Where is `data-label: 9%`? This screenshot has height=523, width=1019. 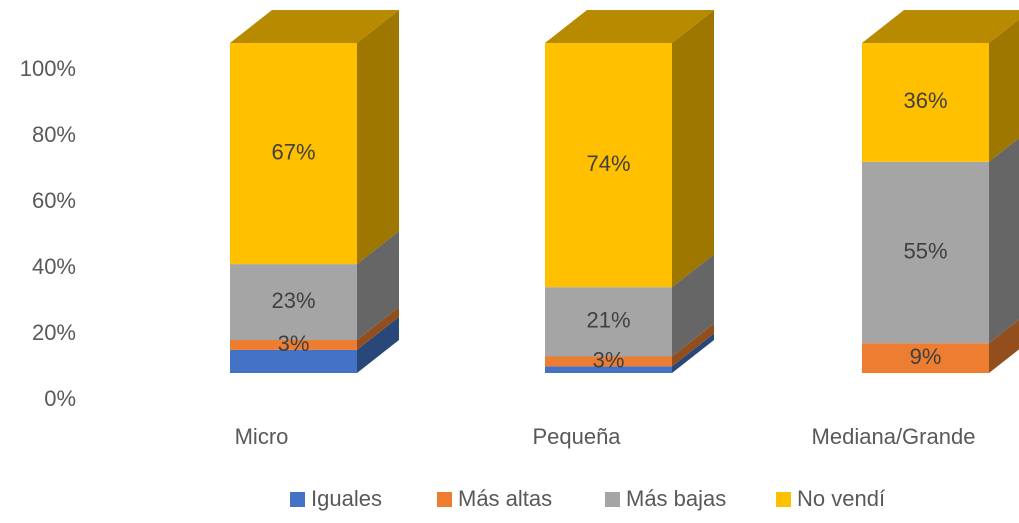 data-label: 9% is located at coordinates (926, 356).